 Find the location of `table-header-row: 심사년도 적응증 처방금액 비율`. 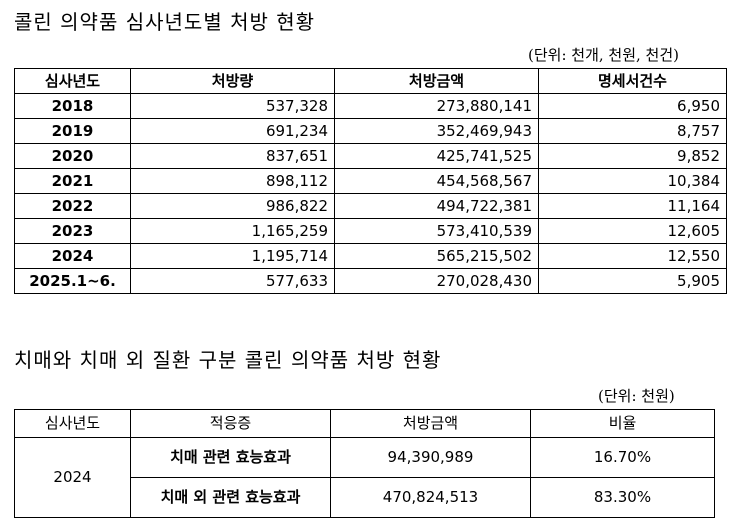

table-header-row: 심사년도 적응증 처방금액 비율 is located at coordinates (364, 423).